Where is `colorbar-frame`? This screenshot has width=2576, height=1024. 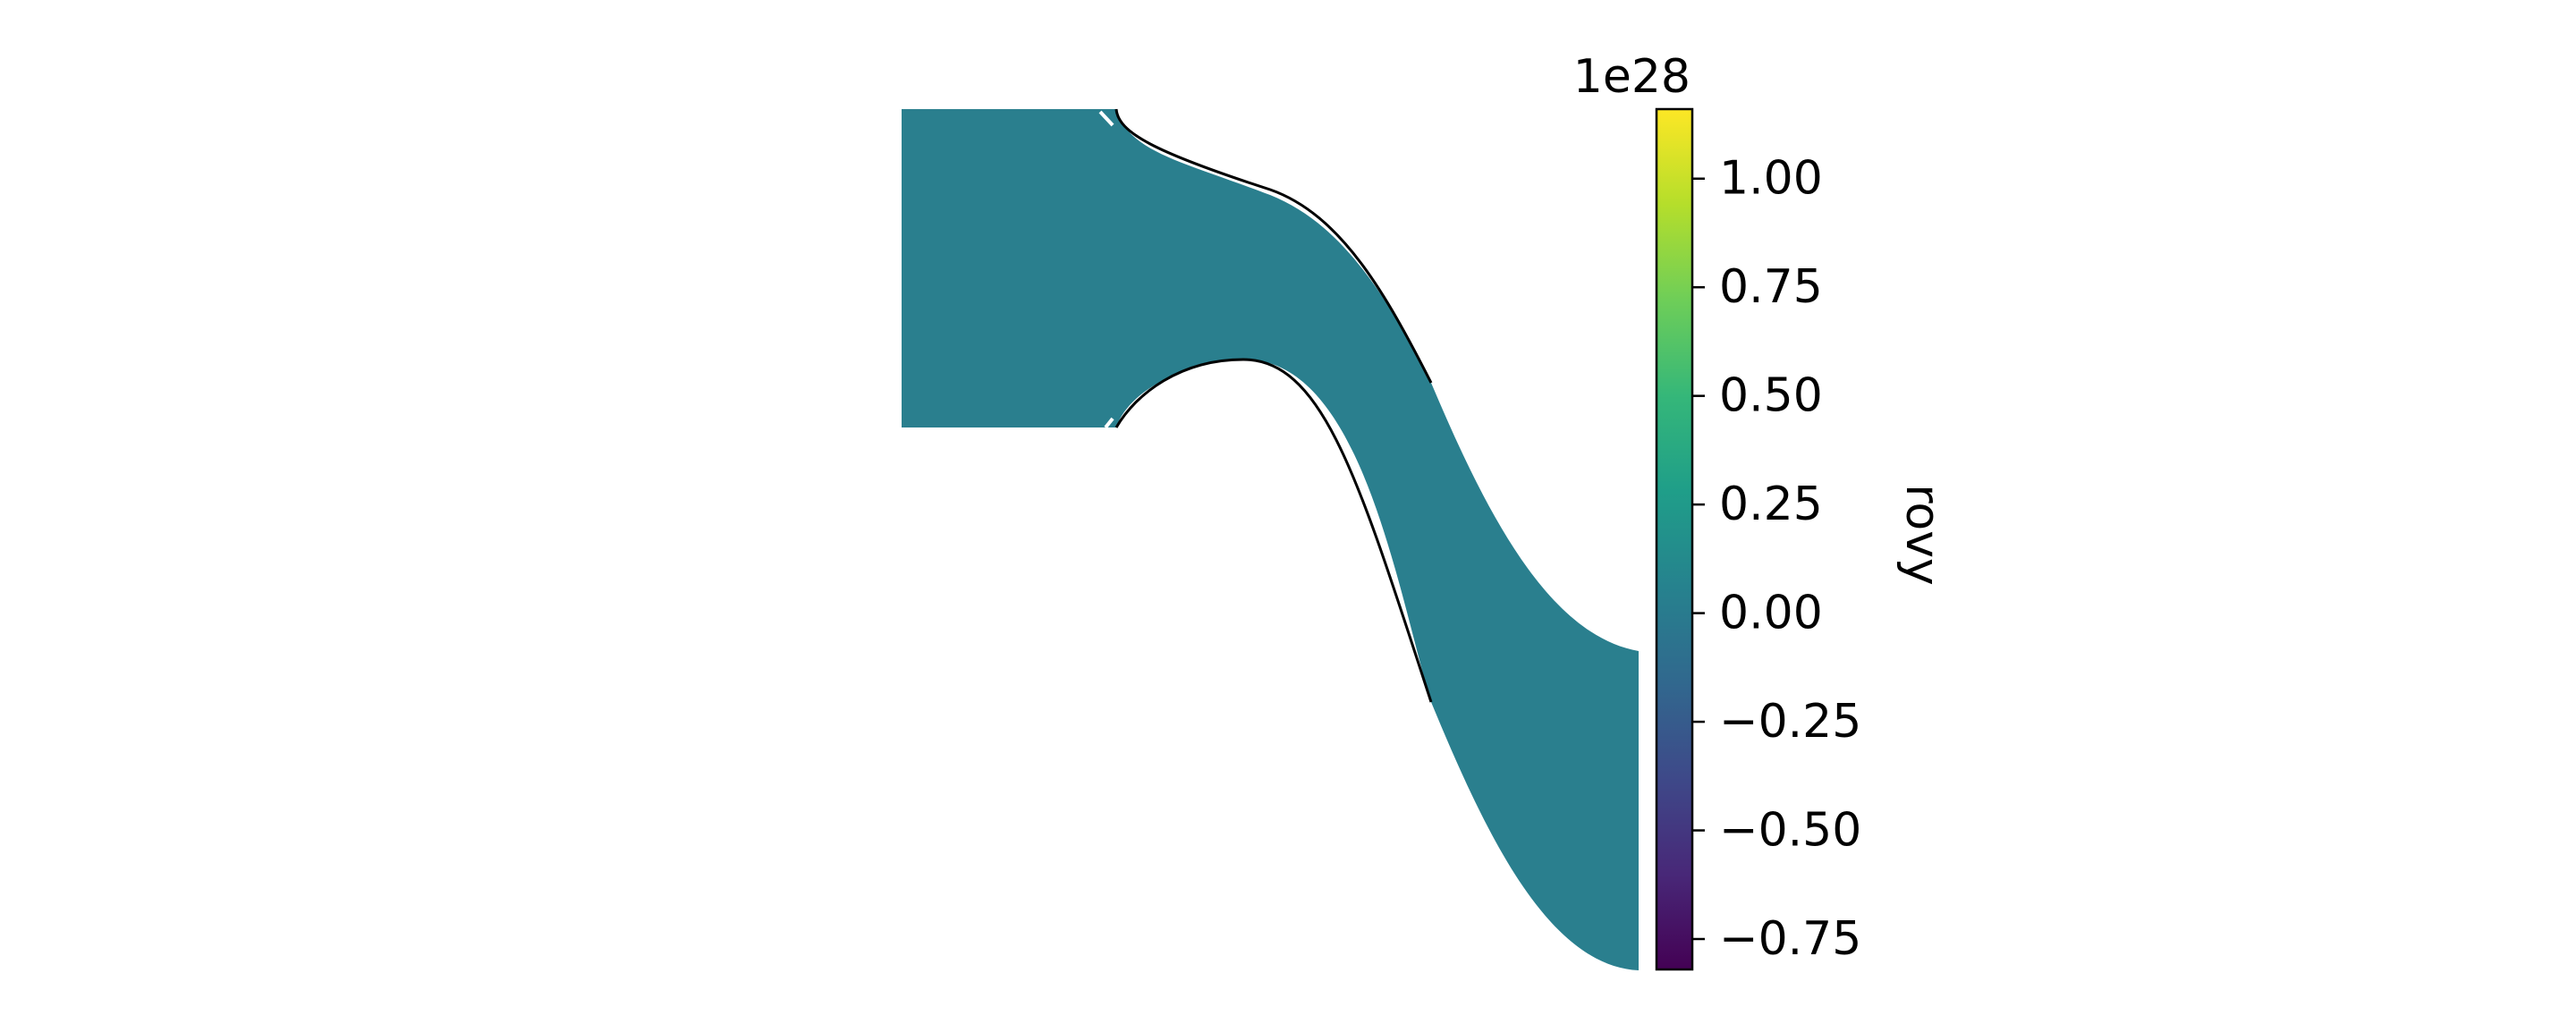 colorbar-frame is located at coordinates (1674, 539).